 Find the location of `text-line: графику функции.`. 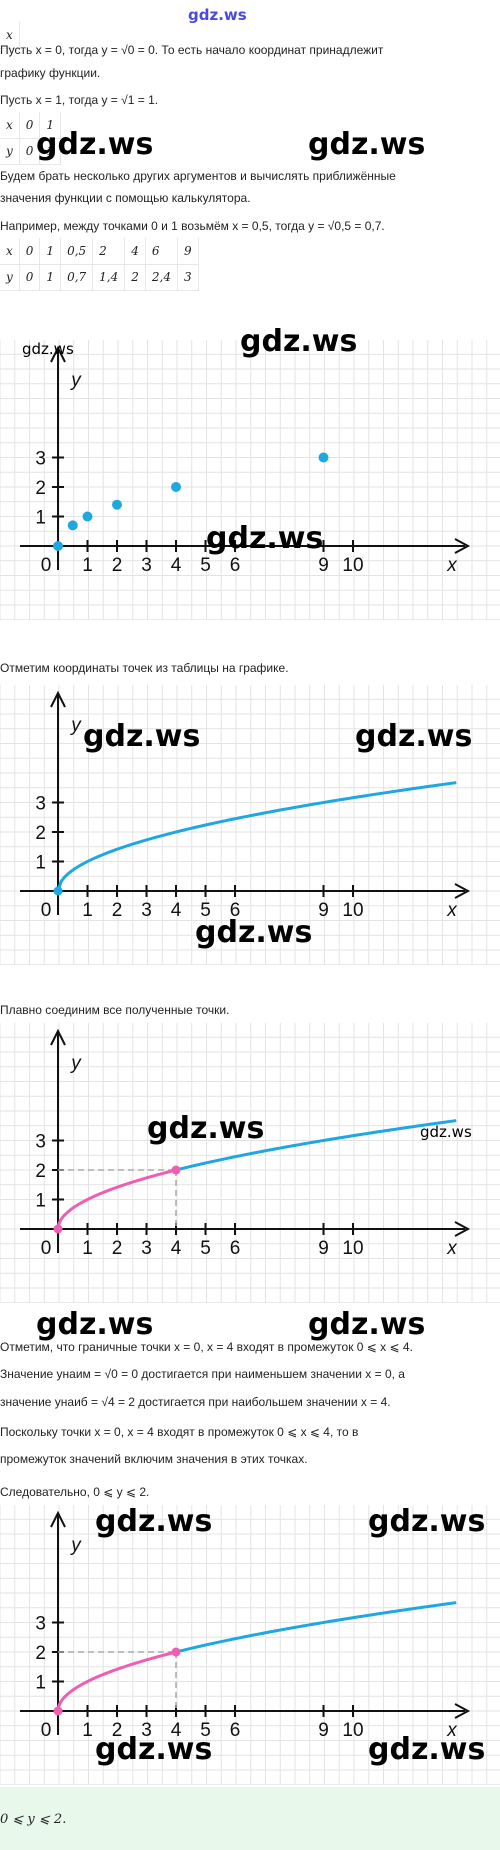

text-line: графику функции. is located at coordinates (50, 73).